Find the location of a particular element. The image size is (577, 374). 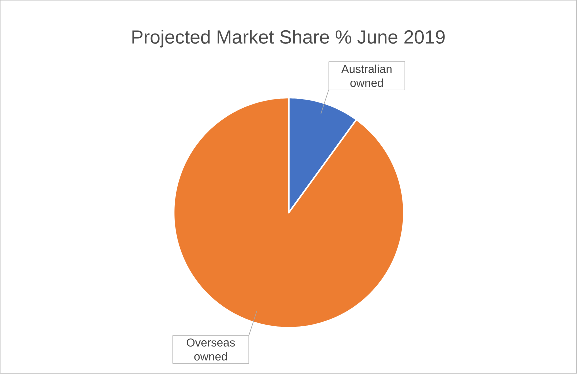

slice-label: Overseas owned is located at coordinates (211, 349).